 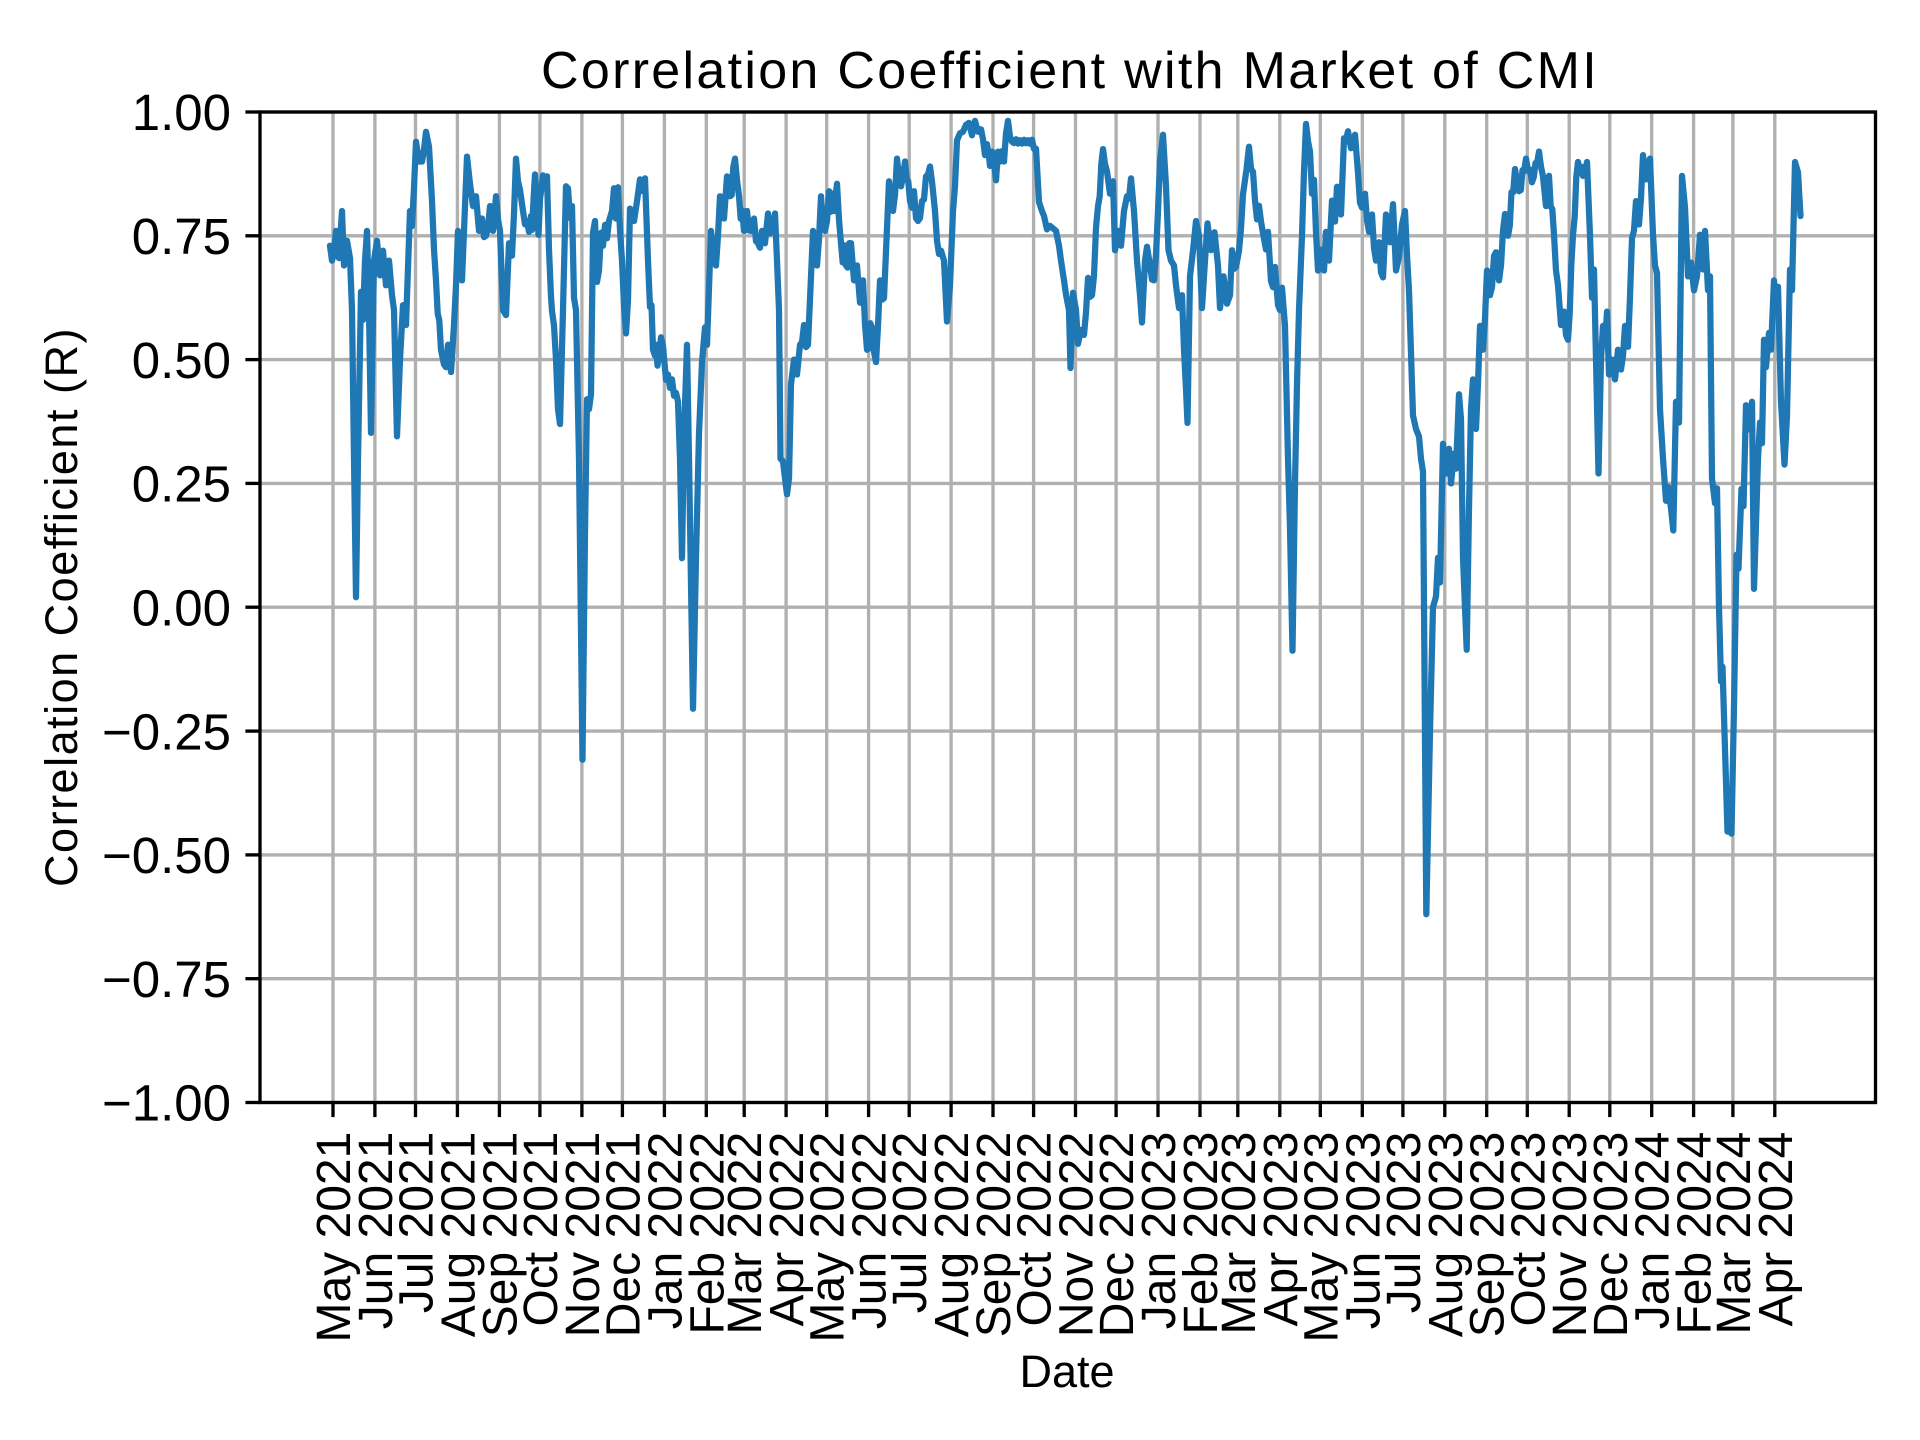 What do you see at coordinates (166, 855) in the screenshot?
I see `svg-text: −0.50` at bounding box center [166, 855].